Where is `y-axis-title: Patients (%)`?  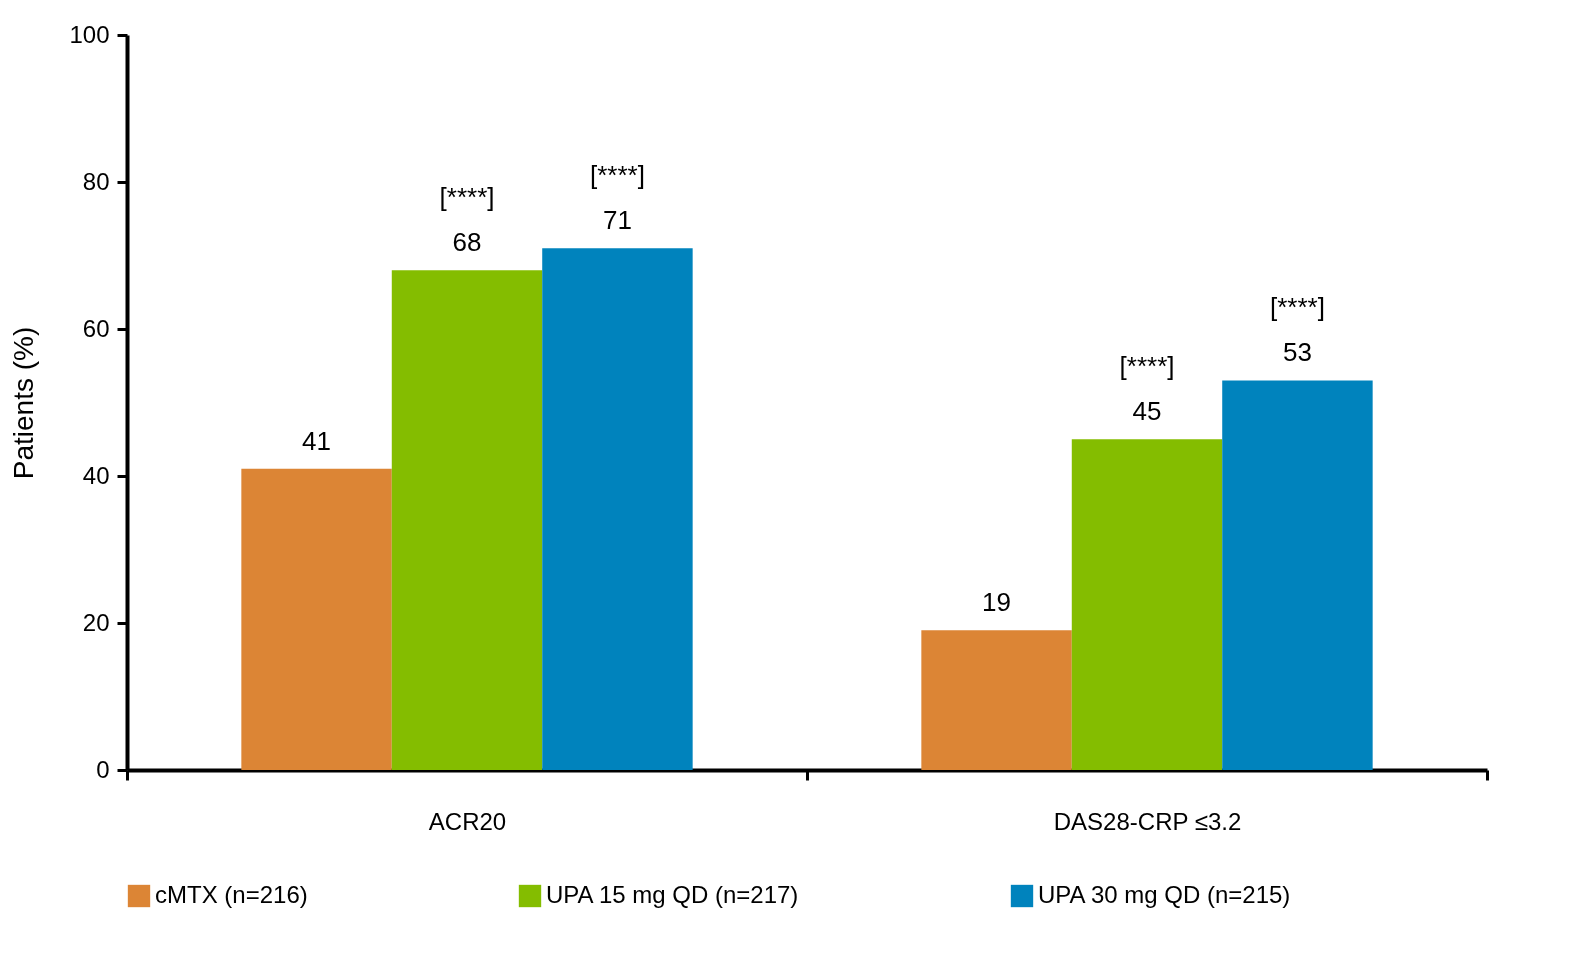
y-axis-title: Patients (%) is located at coordinates (24, 403).